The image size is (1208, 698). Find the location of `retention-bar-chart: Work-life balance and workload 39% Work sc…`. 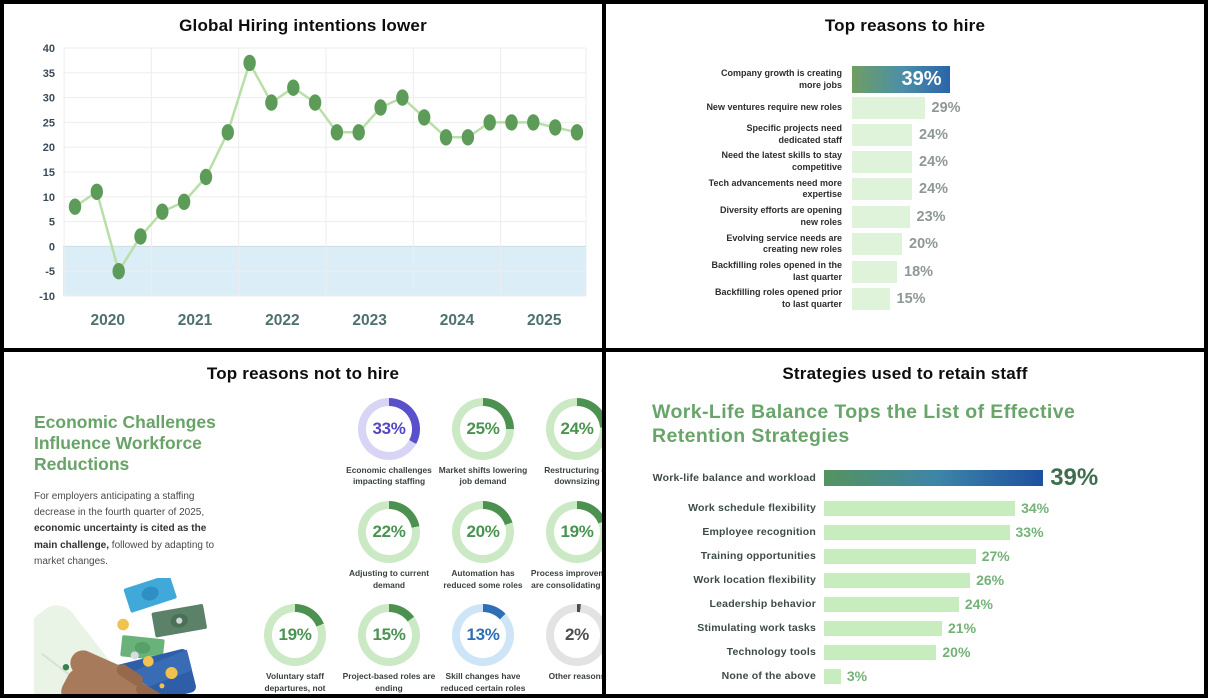

retention-bar-chart: Work-life balance and workload 39% Work sc… is located at coordinates (928, 574).